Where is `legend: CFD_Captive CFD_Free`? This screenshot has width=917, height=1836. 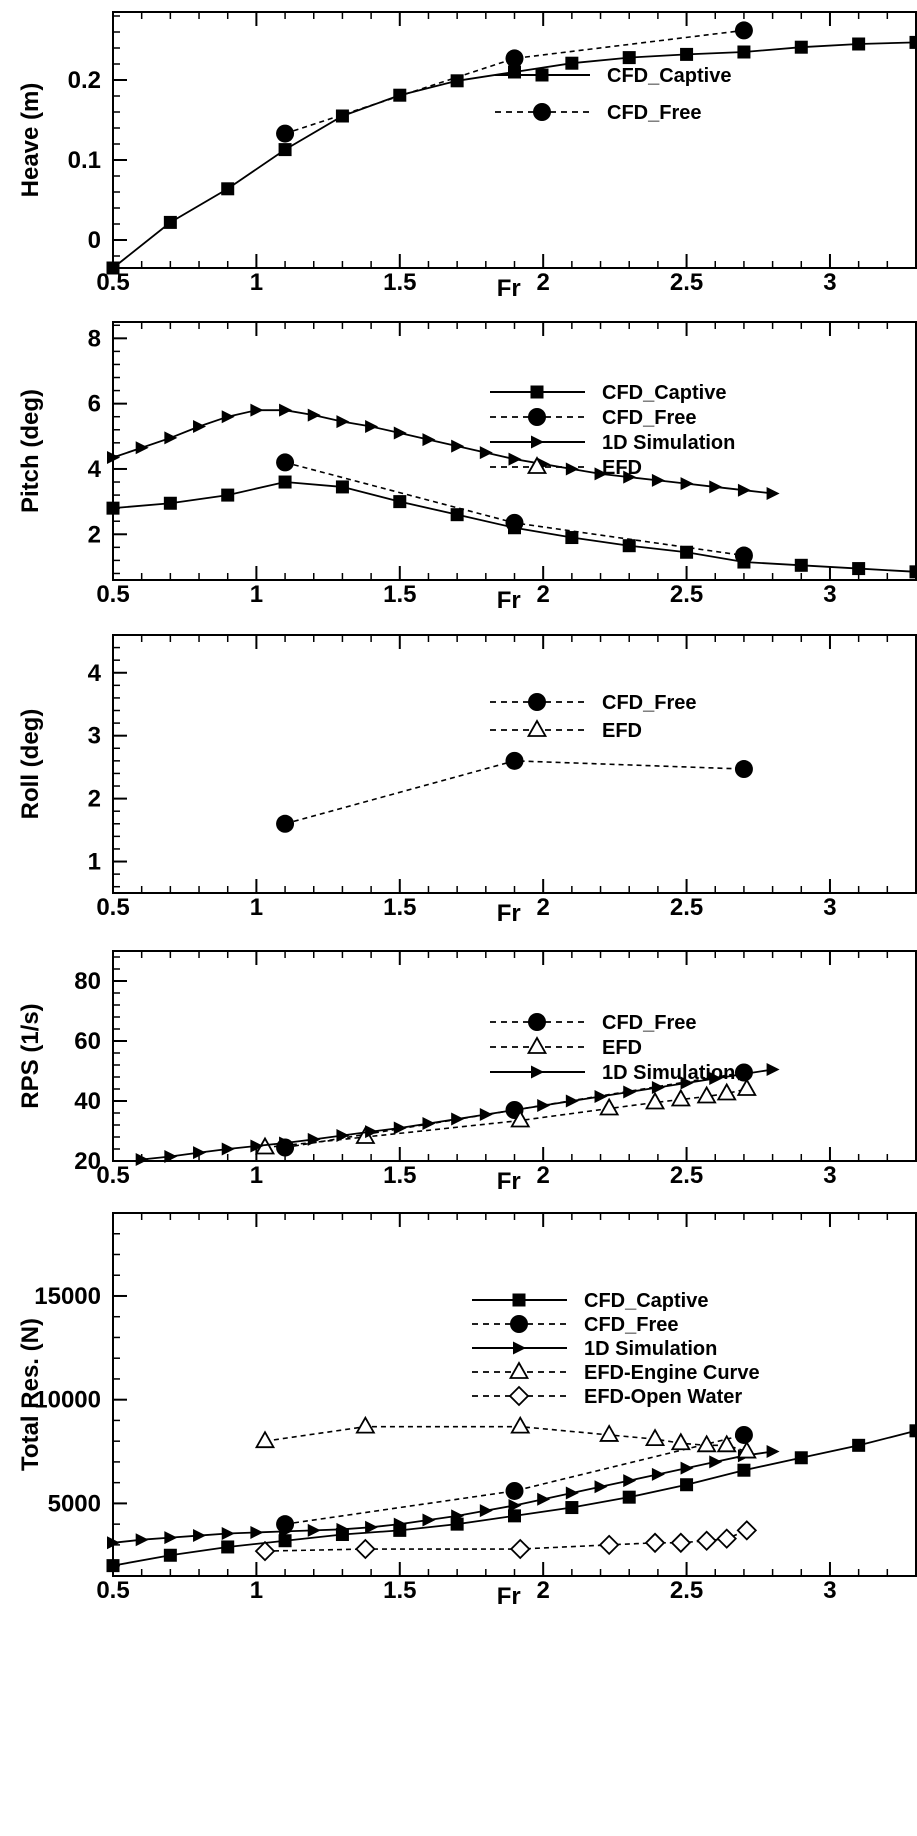
legend: CFD_Captive CFD_Free is located at coordinates (613, 94).